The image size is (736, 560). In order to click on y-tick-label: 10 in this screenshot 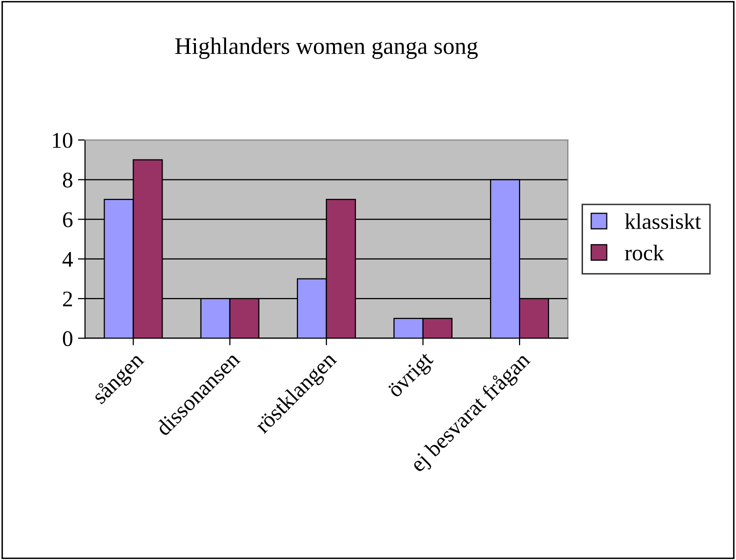, I will do `click(62, 140)`.